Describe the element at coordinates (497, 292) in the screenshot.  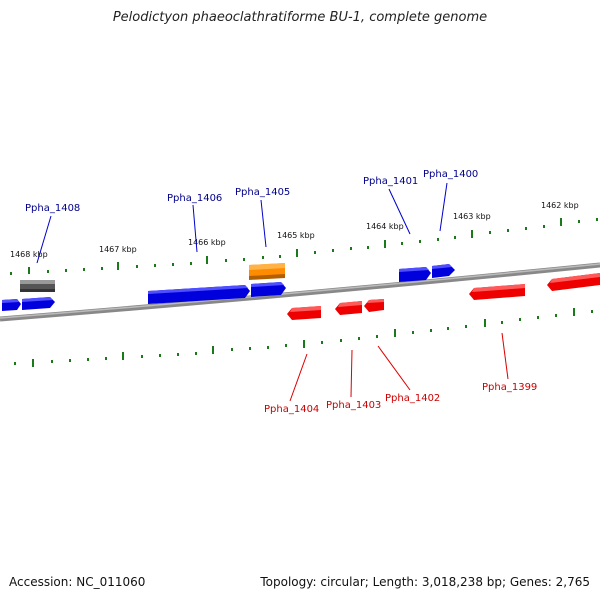
I see `gene-ppha-1399-feature` at that location.